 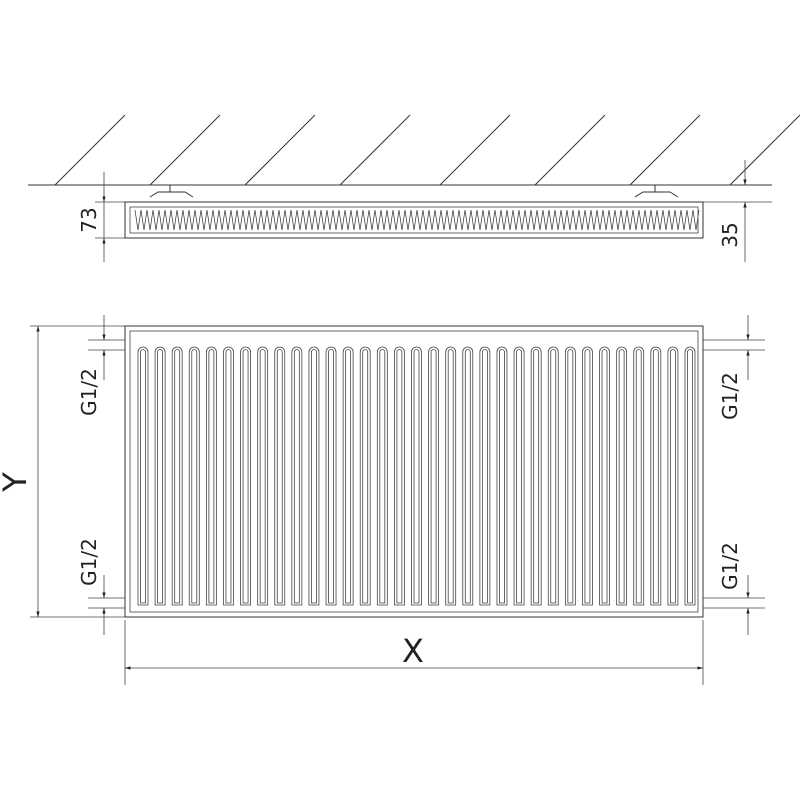 I want to click on connection-label-top-right: G1/2, so click(x=730, y=396).